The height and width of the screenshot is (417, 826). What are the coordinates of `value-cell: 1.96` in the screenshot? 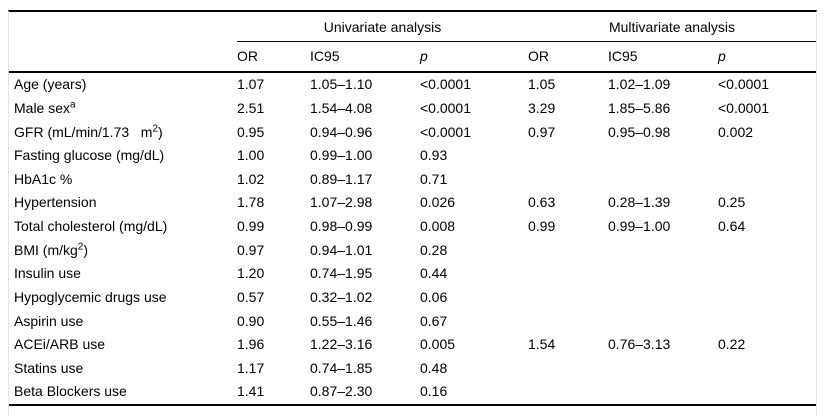 It's located at (251, 344).